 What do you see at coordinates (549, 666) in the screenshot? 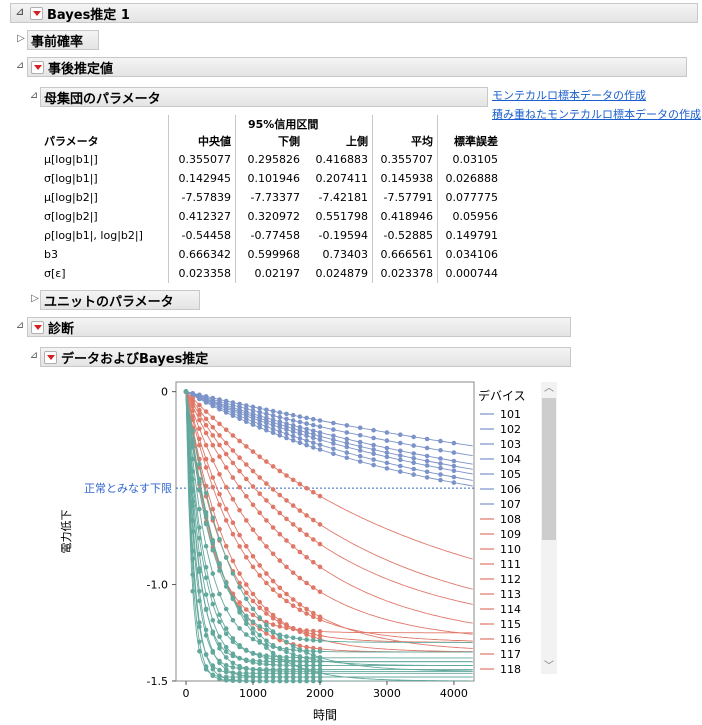
I see `scroll-down-icon: ﹀` at bounding box center [549, 666].